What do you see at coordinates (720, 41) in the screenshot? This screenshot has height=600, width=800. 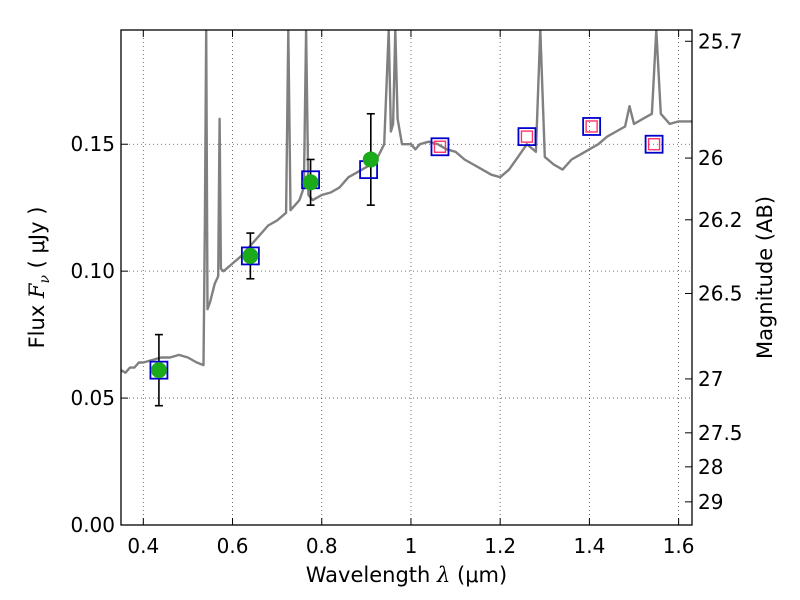 I see `y2-tick-label: 25.7` at bounding box center [720, 41].